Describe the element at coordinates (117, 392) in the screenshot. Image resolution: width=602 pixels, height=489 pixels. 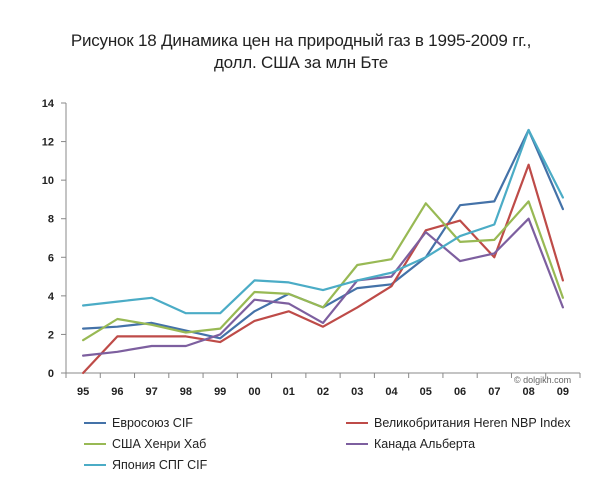
I see `x-tick-label: 96` at that location.